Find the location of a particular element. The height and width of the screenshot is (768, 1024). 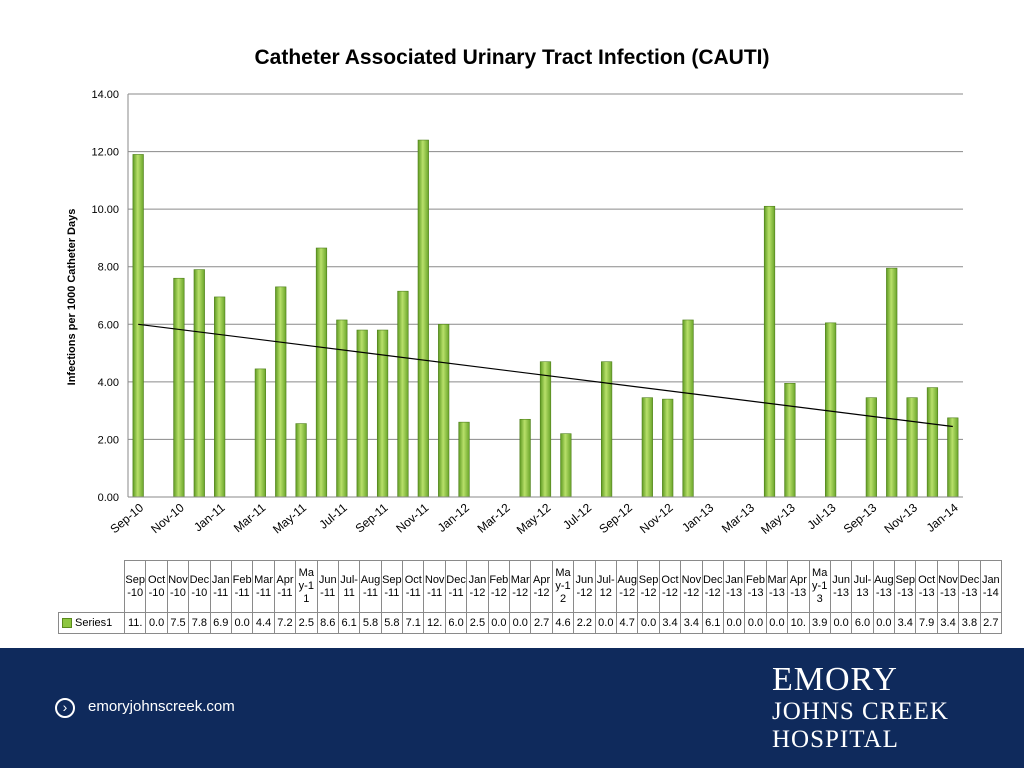

table-value-cell: 2.2 is located at coordinates (584, 623).